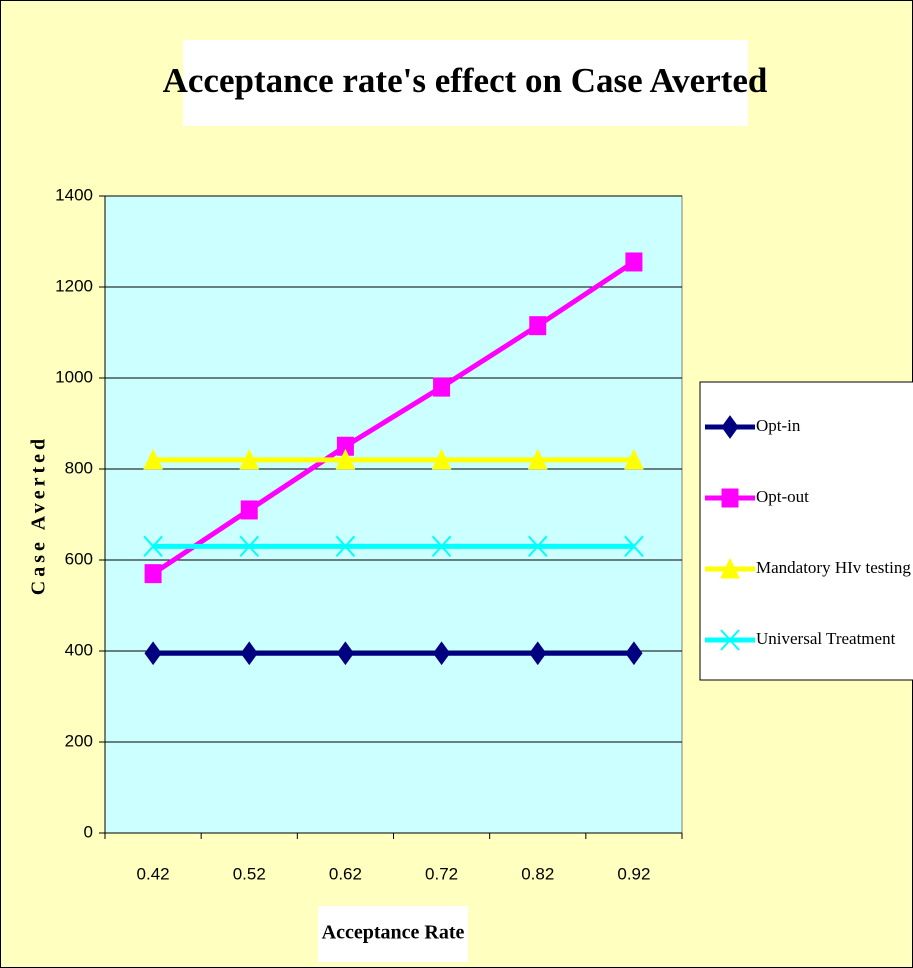 The width and height of the screenshot is (913, 968). Describe the element at coordinates (826, 638) in the screenshot. I see `legend-label: Universal Treatment` at that location.